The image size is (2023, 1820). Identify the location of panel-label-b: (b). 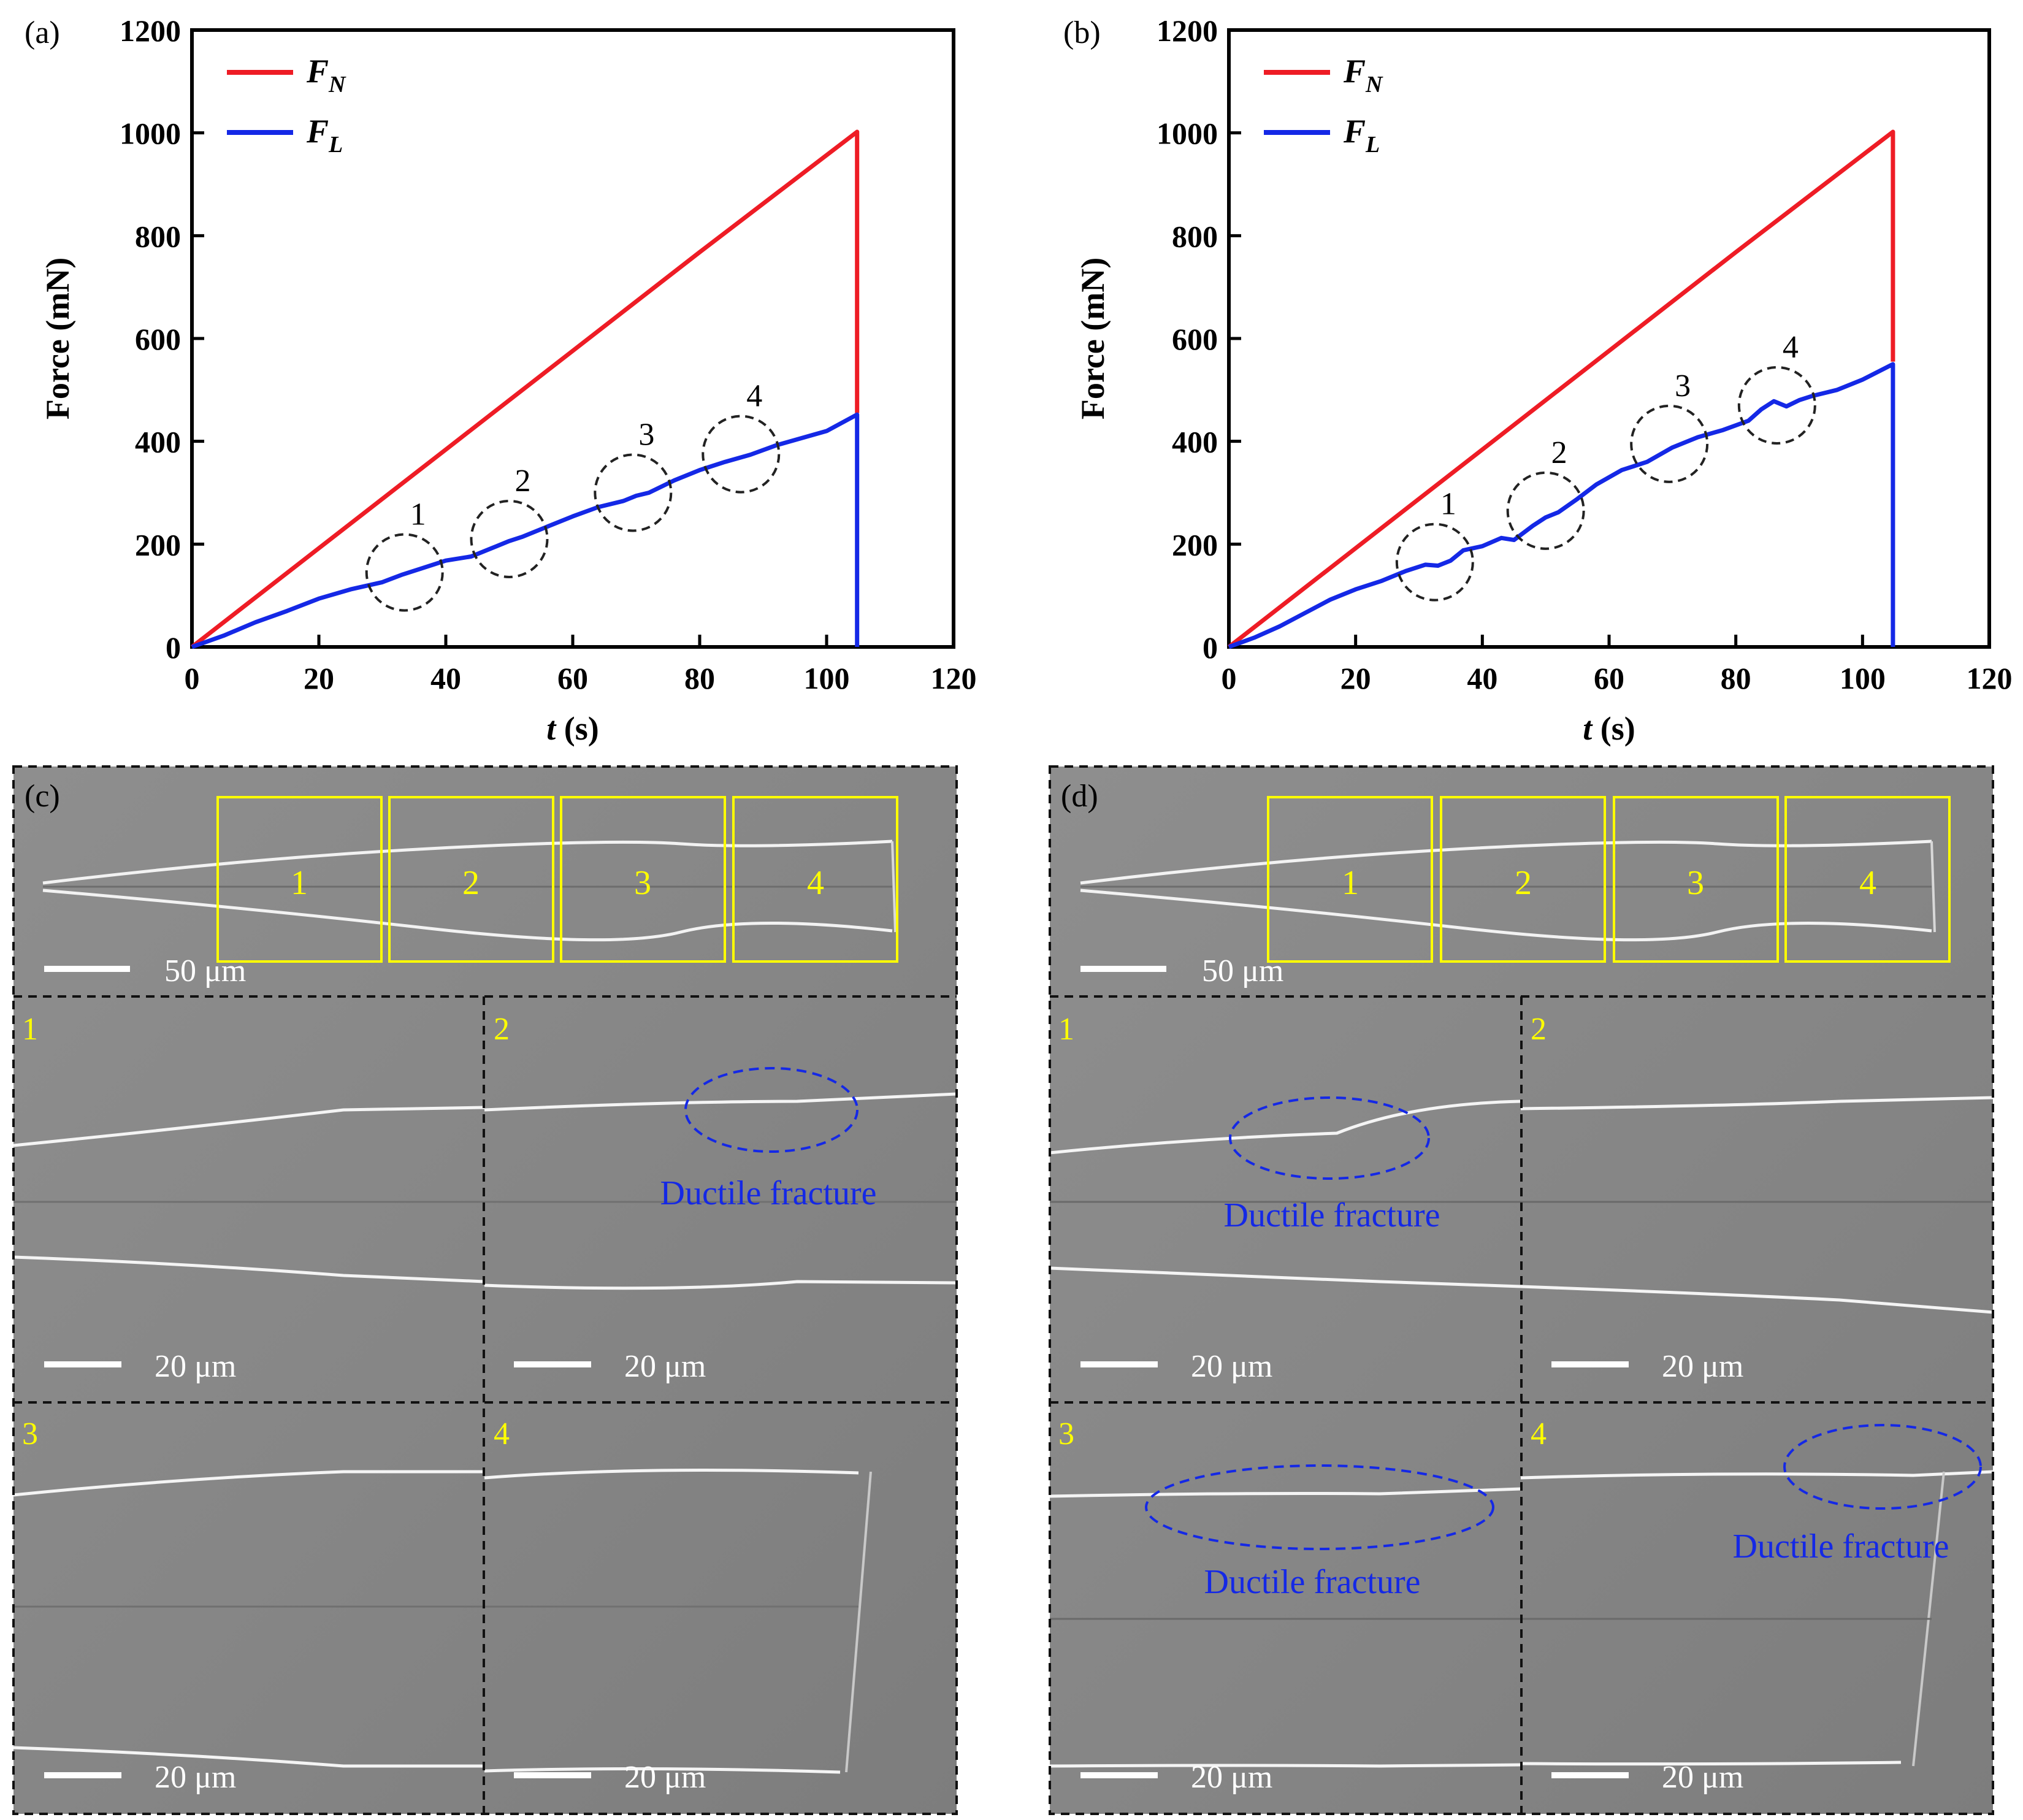
(1082, 32).